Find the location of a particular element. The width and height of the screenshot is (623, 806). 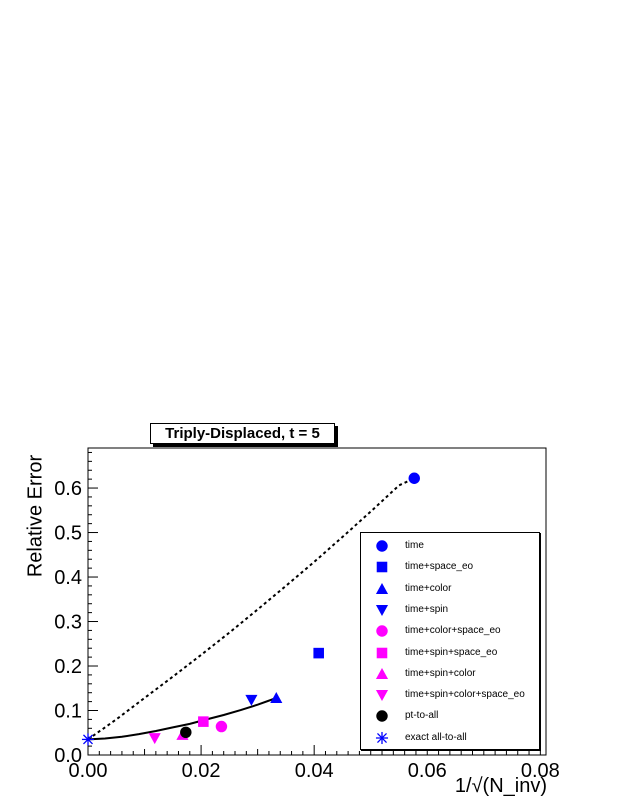

legend-label: time+spin+color+space_eo is located at coordinates (465, 695).